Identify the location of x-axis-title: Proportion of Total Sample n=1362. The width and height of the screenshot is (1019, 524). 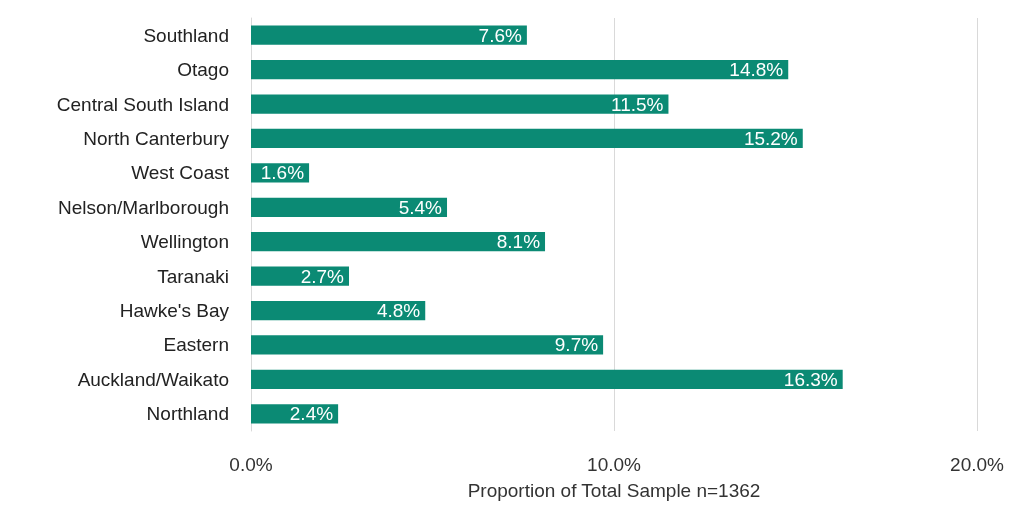
(614, 490).